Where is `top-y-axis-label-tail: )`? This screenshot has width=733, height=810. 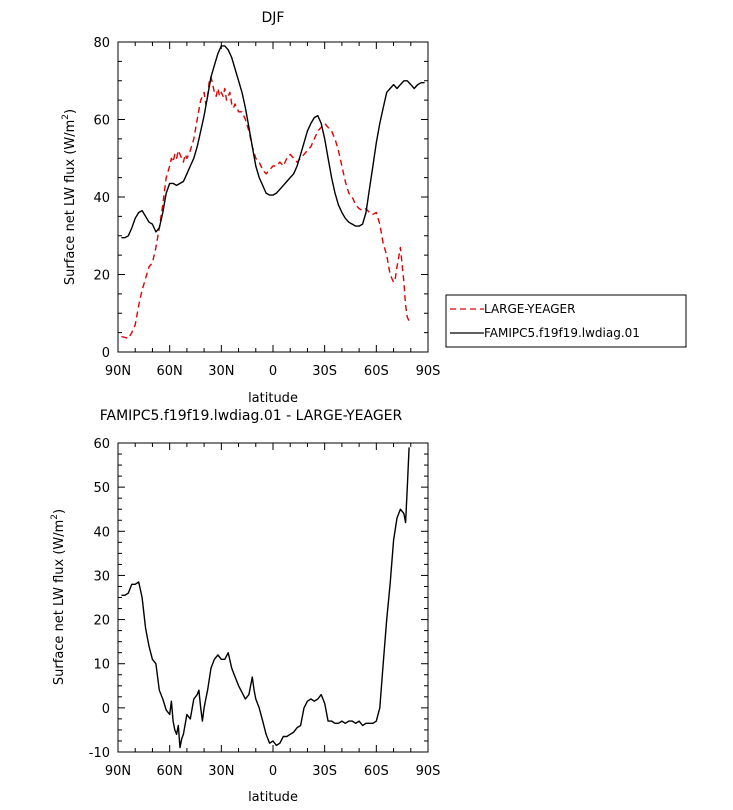
top-y-axis-label-tail: ) is located at coordinates (70, 111).